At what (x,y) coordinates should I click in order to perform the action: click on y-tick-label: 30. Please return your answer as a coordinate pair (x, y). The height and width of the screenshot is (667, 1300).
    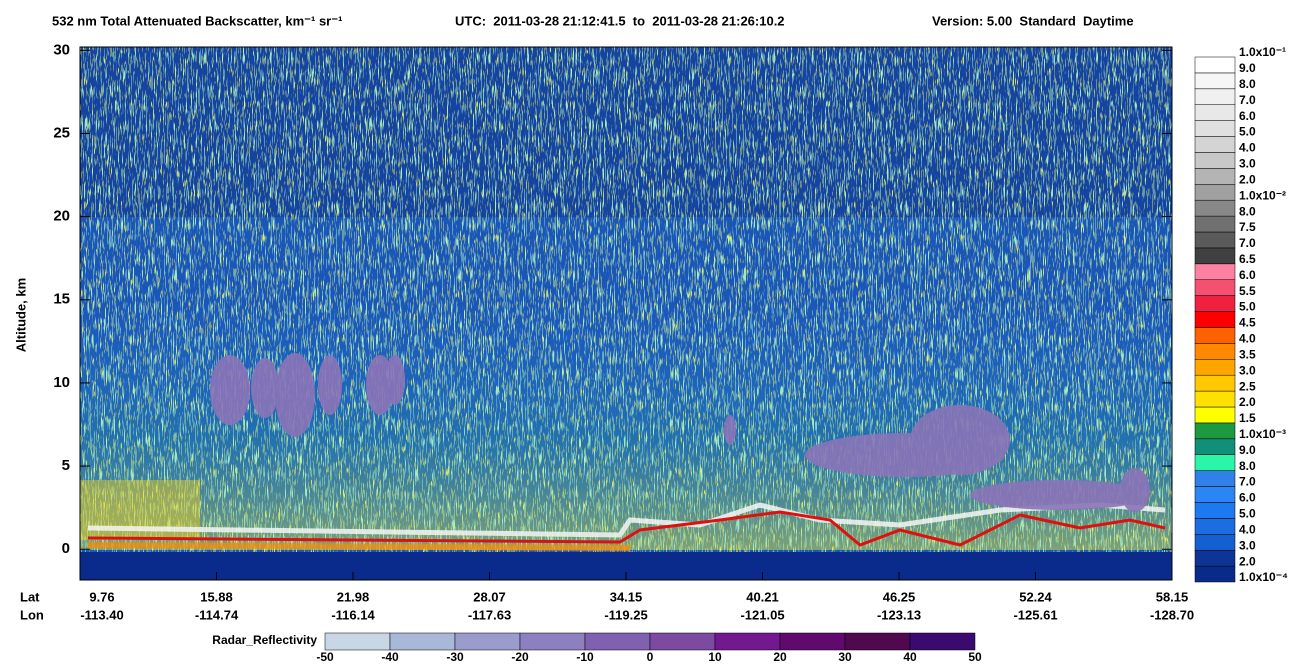
    Looking at the image, I should click on (61, 49).